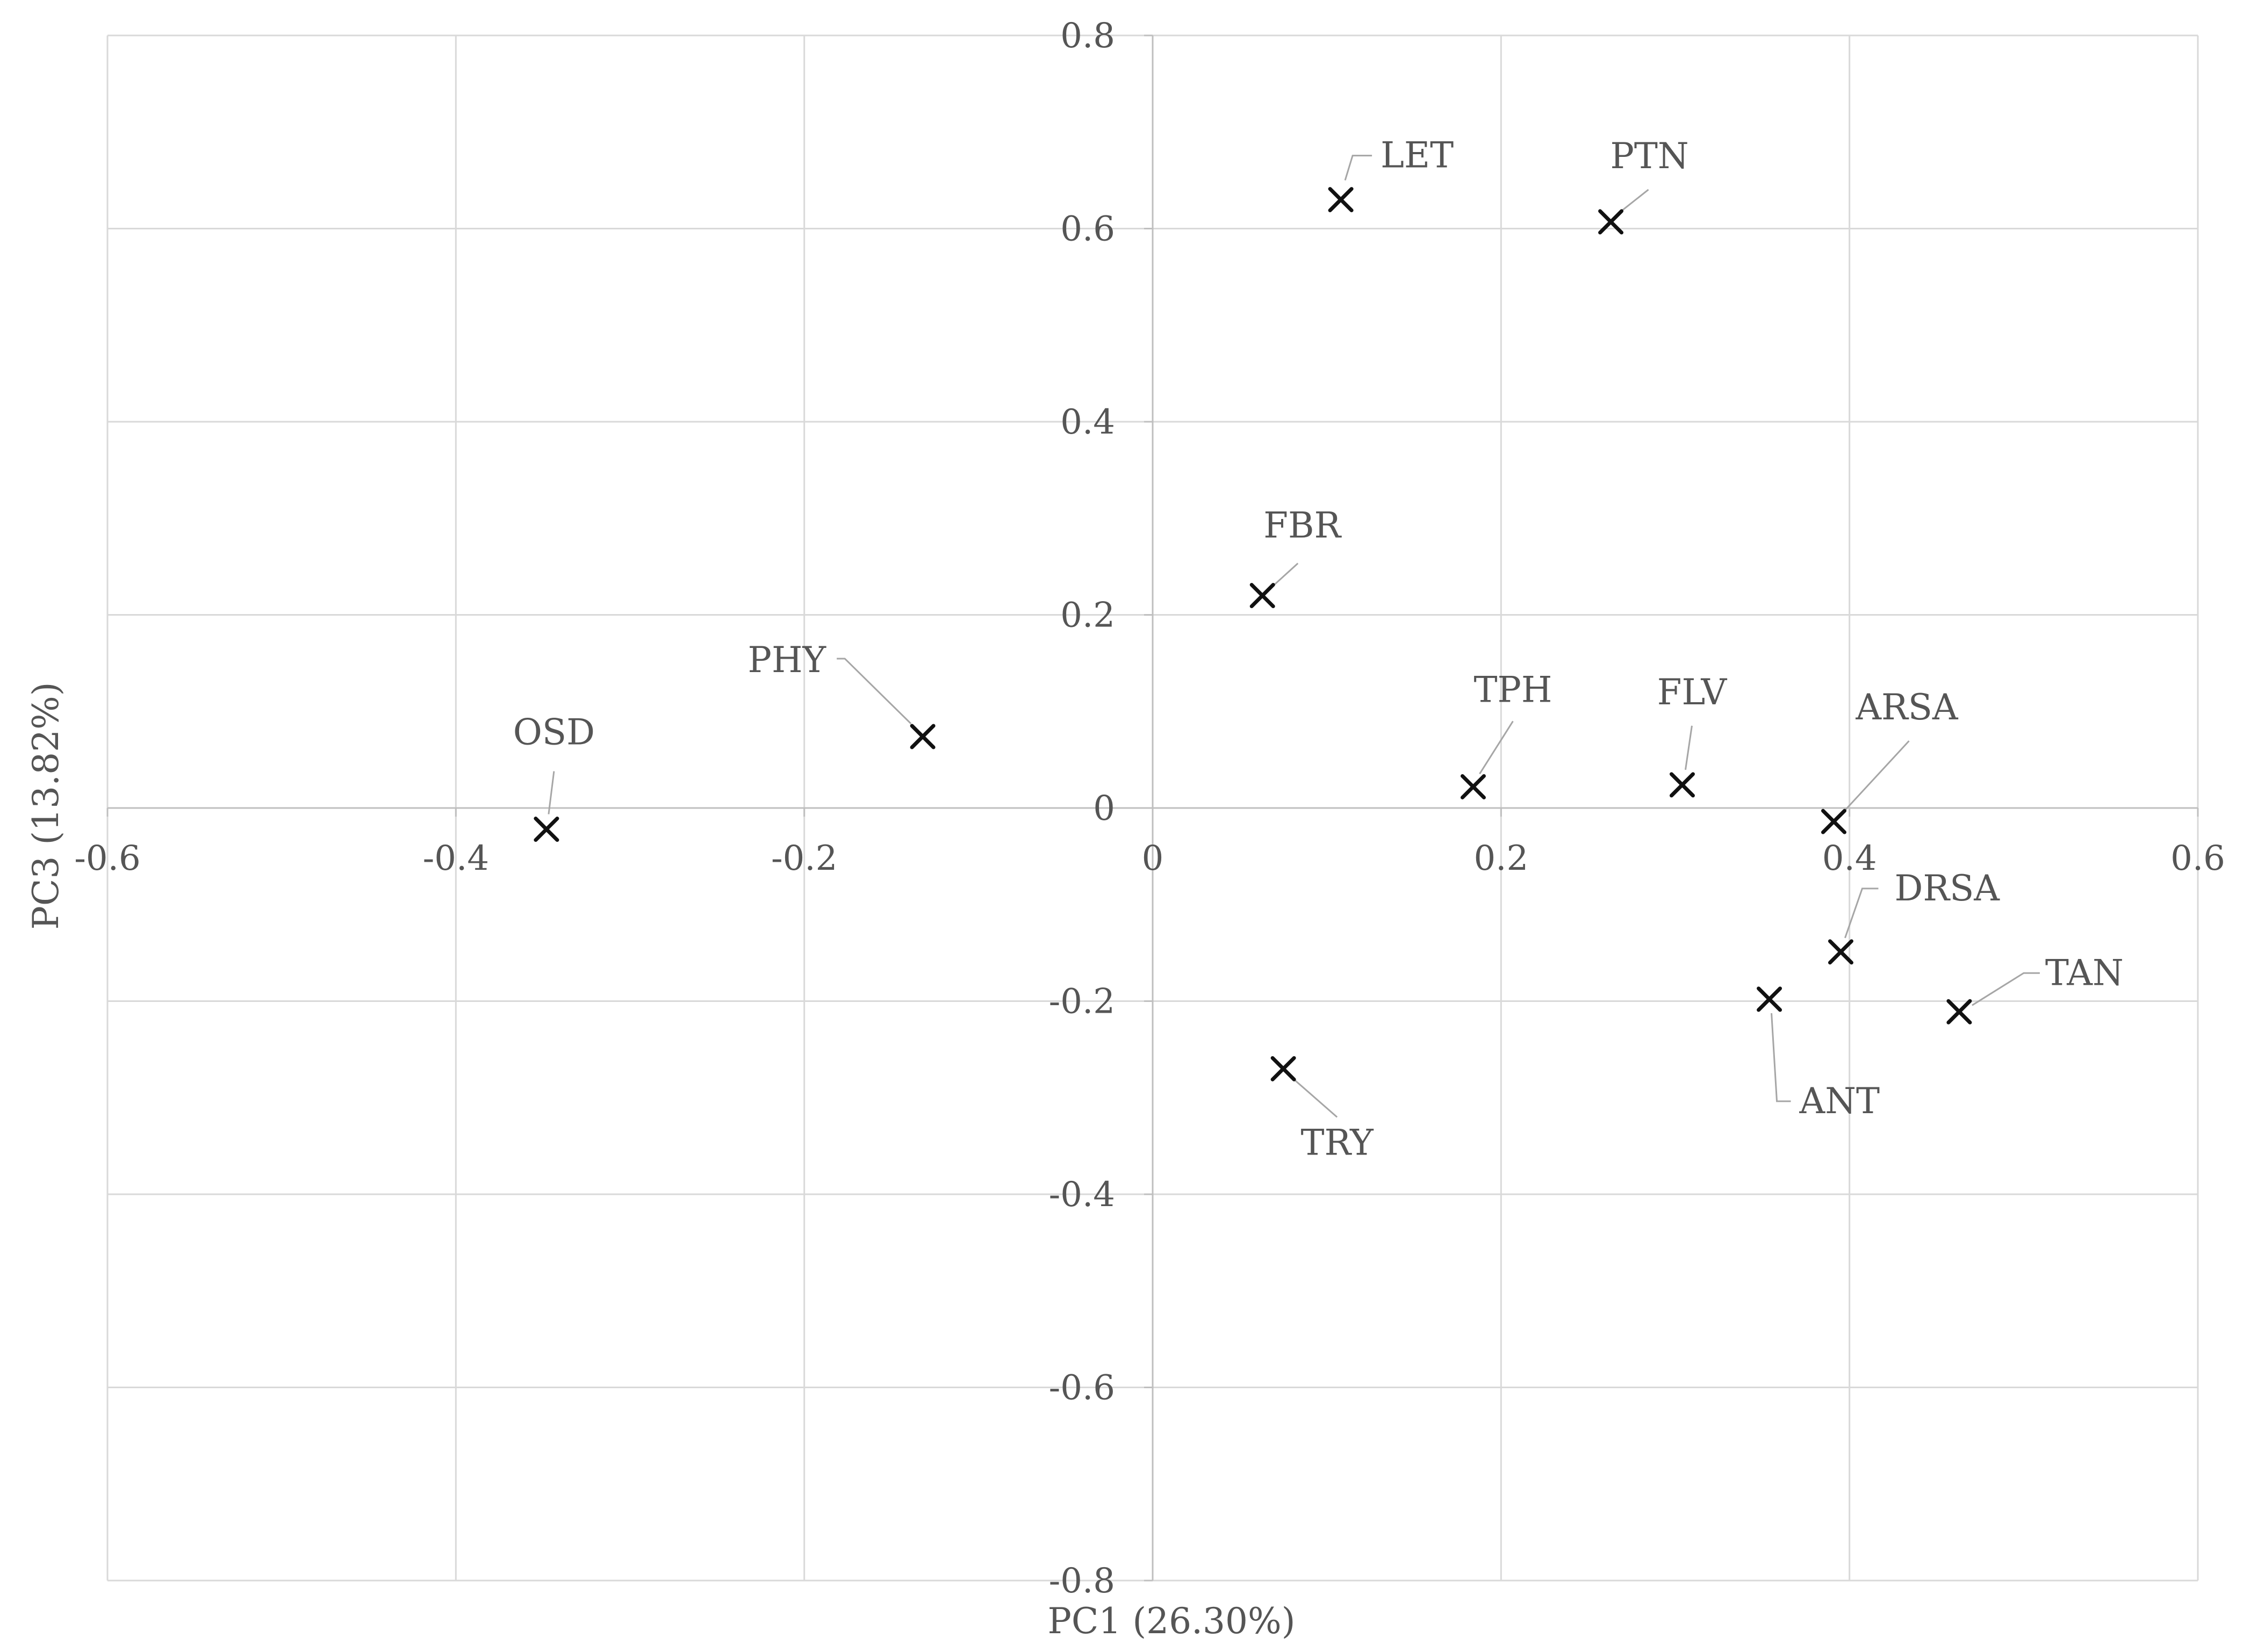 The image size is (2243, 1652). I want to click on y-tick-label: -0.6, so click(1082, 1388).